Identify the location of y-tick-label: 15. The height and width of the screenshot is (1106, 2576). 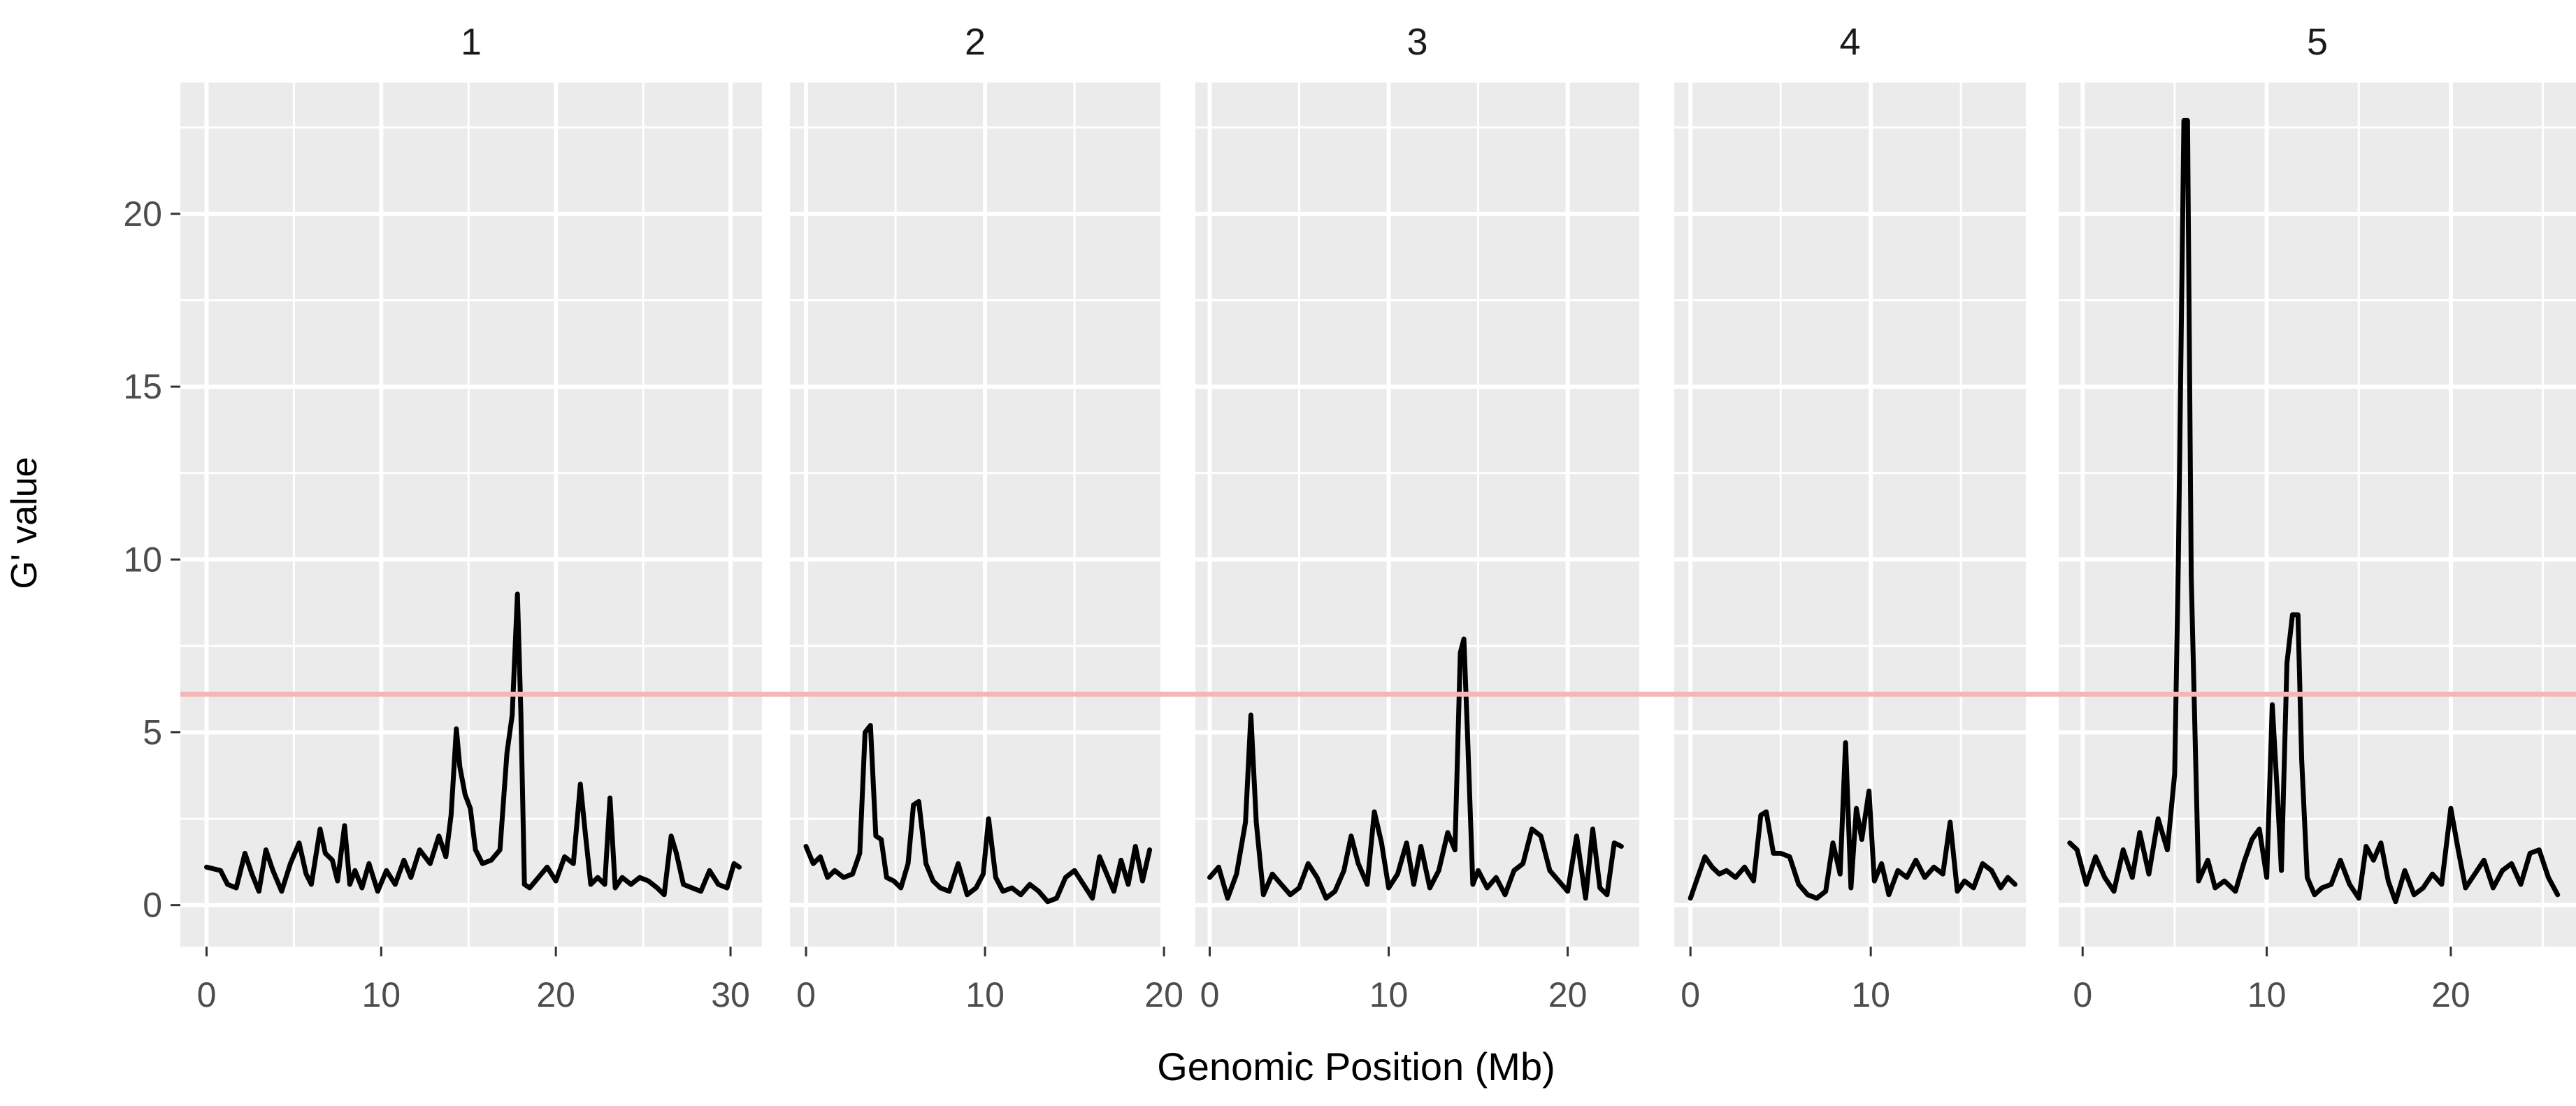
(142, 387).